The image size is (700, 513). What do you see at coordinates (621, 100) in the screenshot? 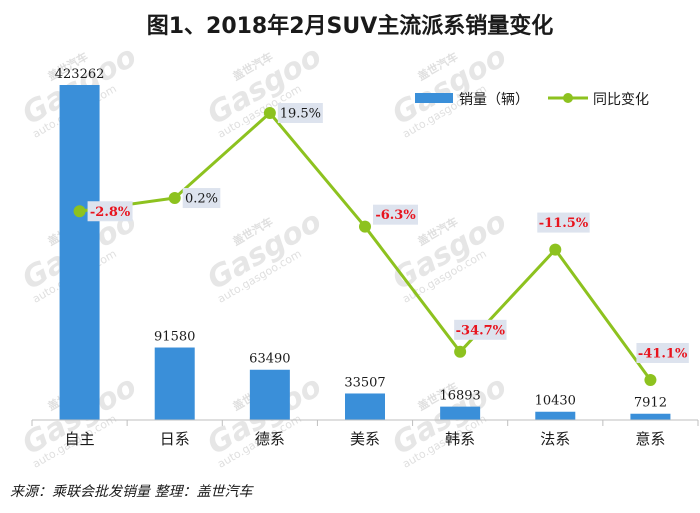
I see `legend-line-label: 同比变化` at bounding box center [621, 100].